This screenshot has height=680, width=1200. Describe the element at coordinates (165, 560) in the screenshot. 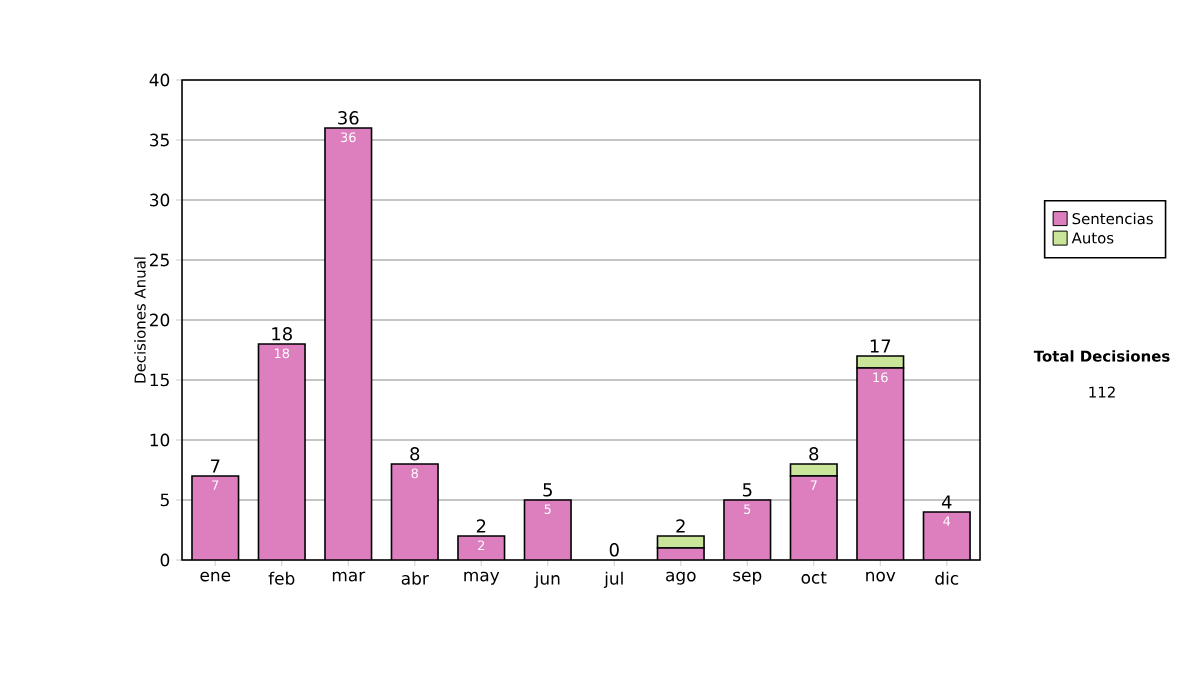

I see `y-tick-label: 0` at that location.